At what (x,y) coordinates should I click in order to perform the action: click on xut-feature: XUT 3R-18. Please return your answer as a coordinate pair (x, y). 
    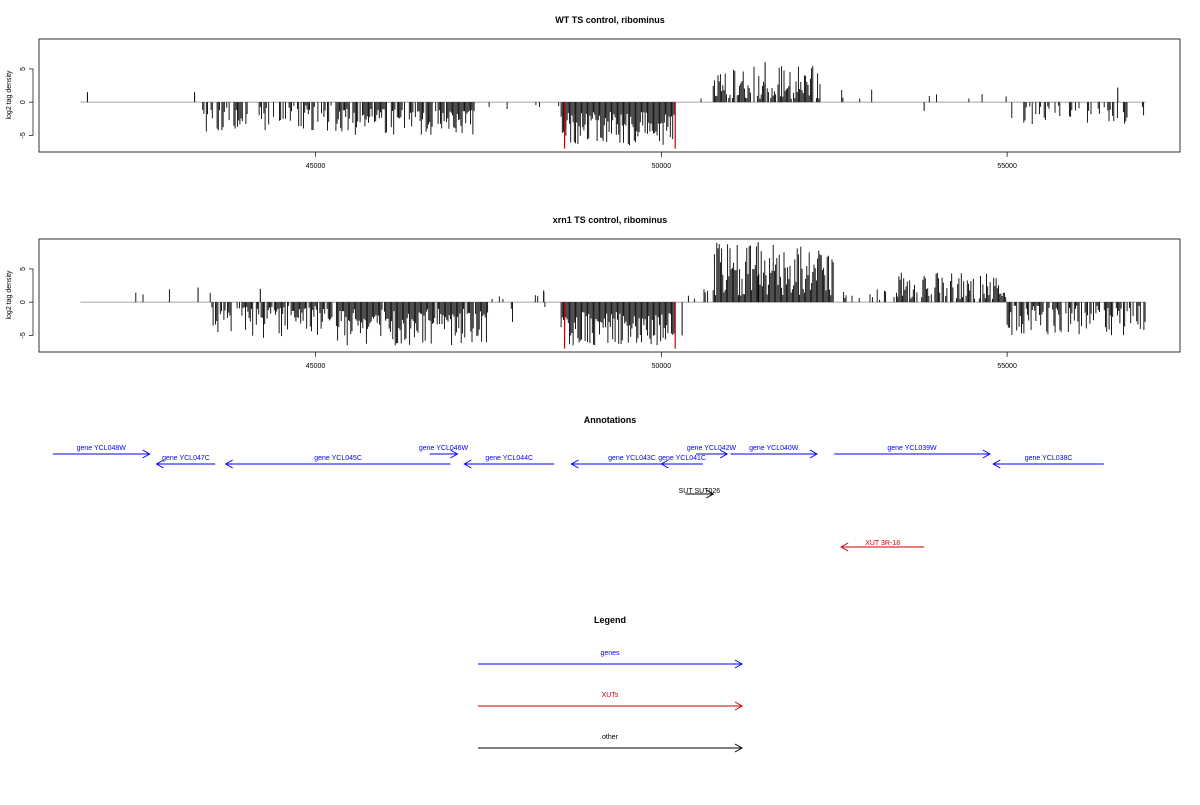
    Looking at the image, I should click on (882, 546).